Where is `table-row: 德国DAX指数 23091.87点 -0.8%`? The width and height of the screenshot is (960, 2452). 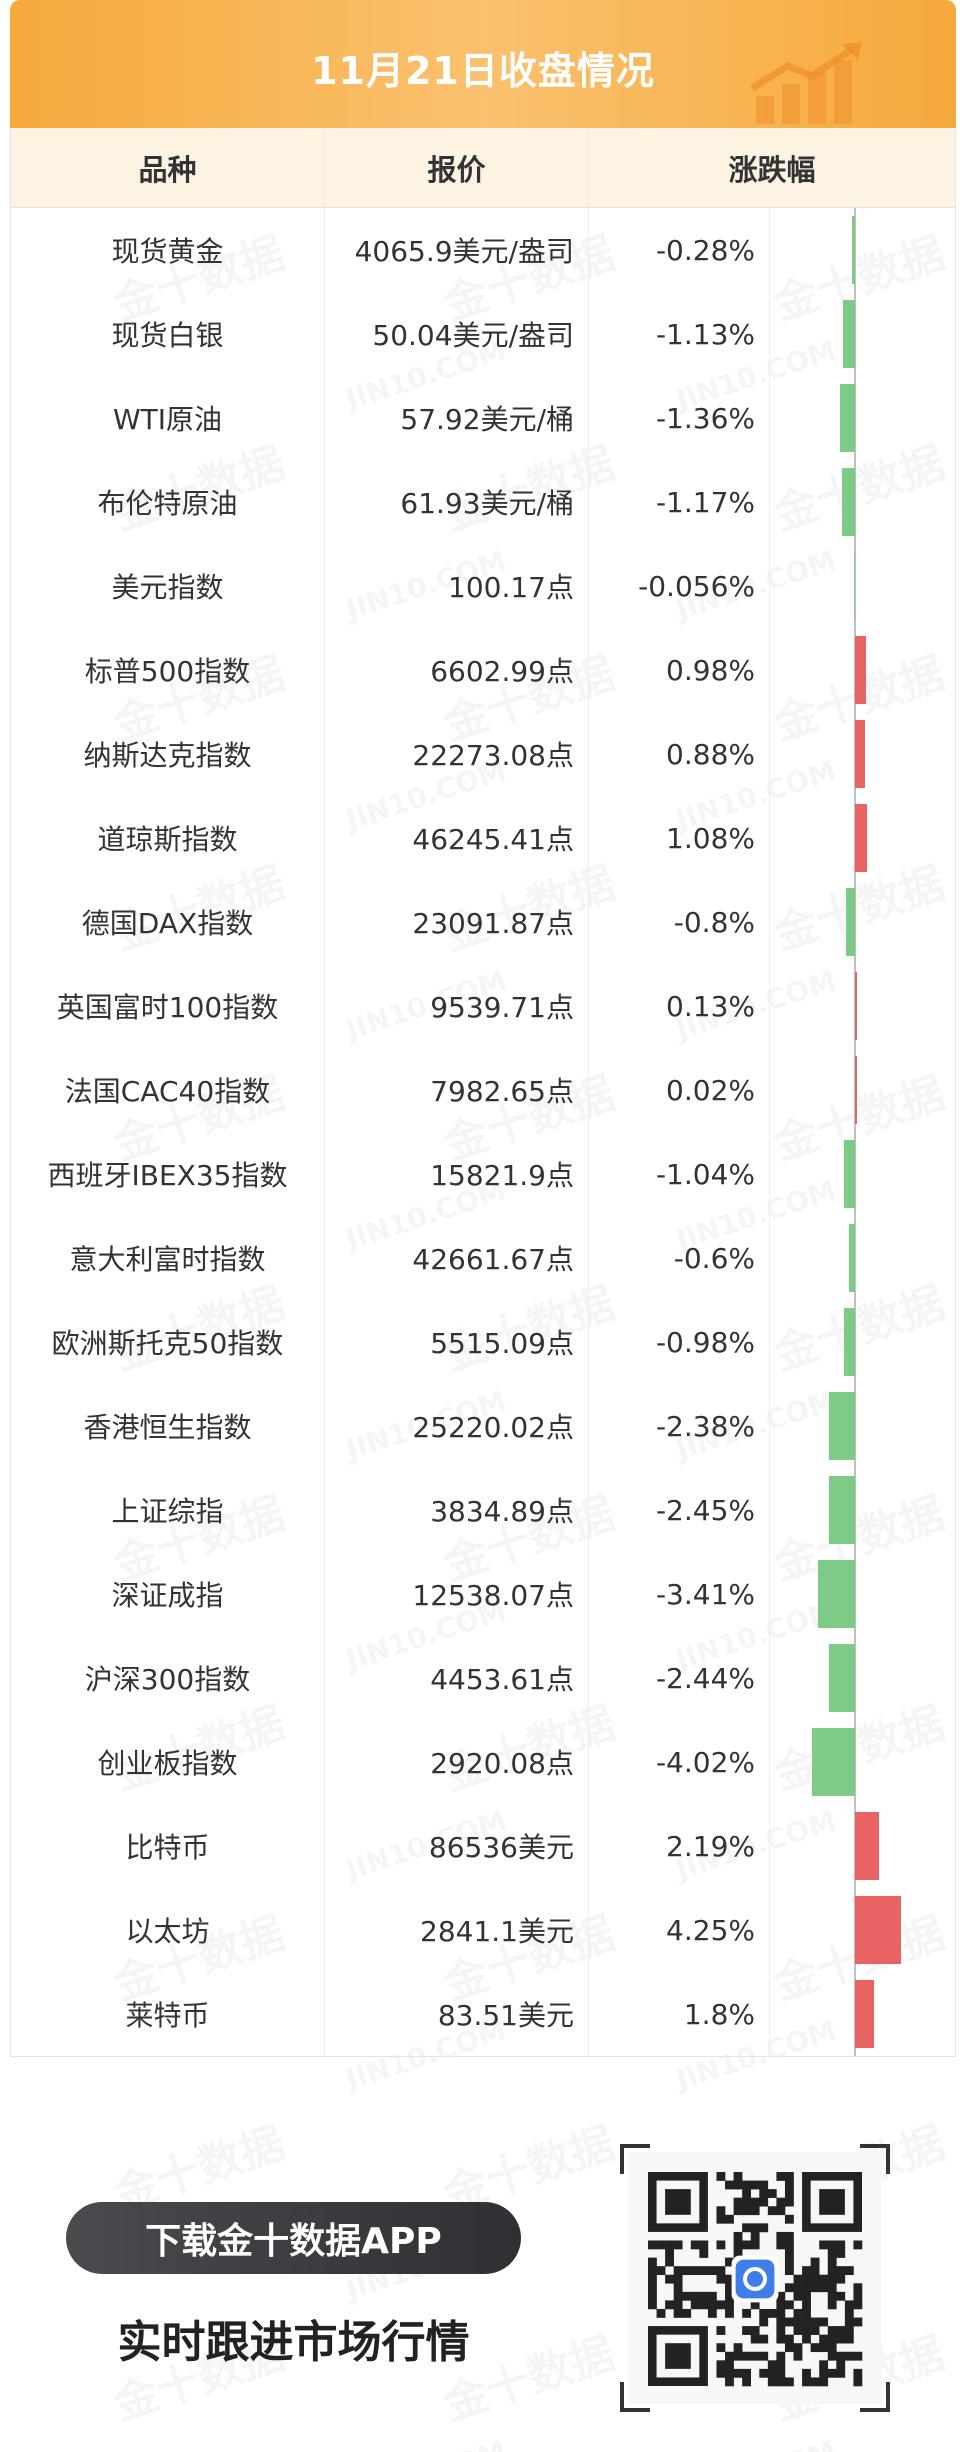 table-row: 德国DAX指数 23091.87点 -0.8% is located at coordinates (483, 922).